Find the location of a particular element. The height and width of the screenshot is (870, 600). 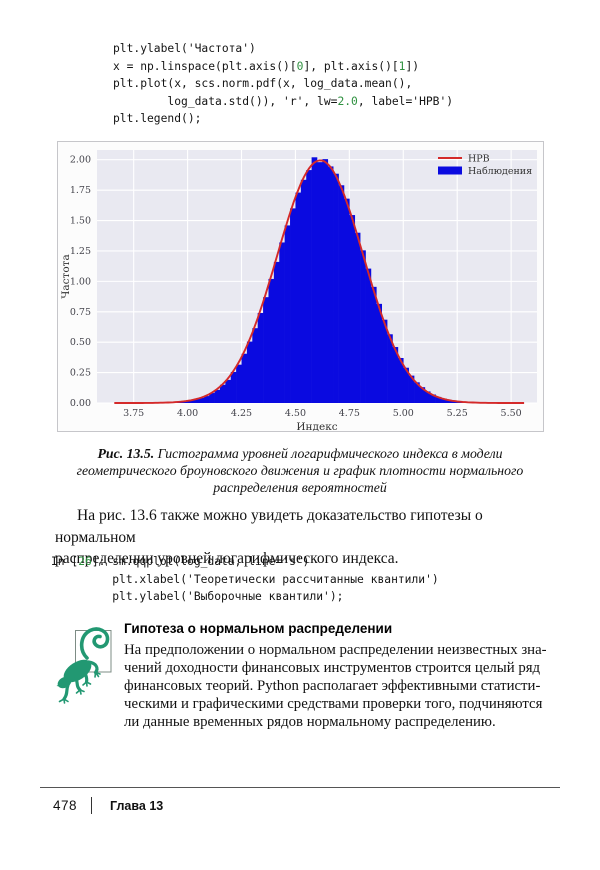

code-line: In [26]: sm.qqplot(log_data, line='s') is located at coordinates (180, 561).